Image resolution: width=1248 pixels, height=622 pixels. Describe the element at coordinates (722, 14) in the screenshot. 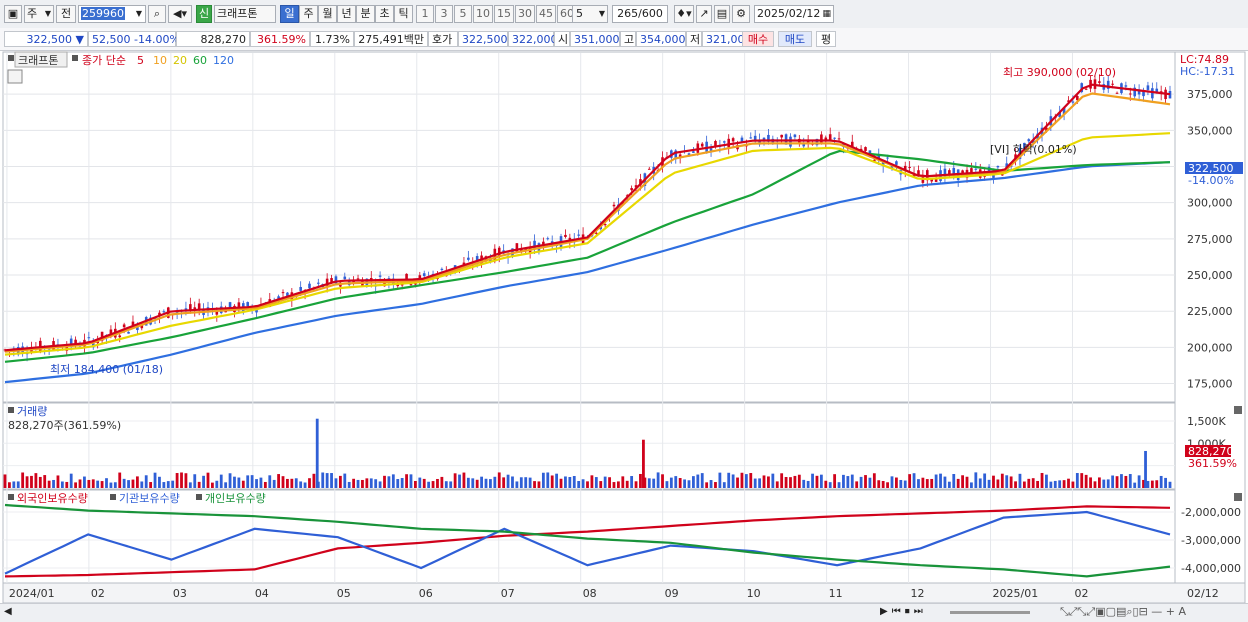

I see `save-icon: ▤` at that location.